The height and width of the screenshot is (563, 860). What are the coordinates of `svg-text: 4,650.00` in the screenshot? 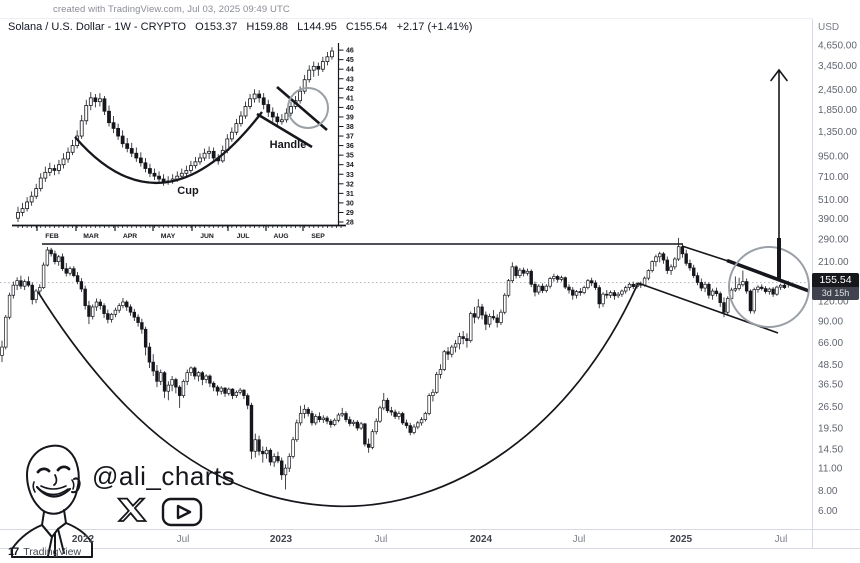 It's located at (837, 45).